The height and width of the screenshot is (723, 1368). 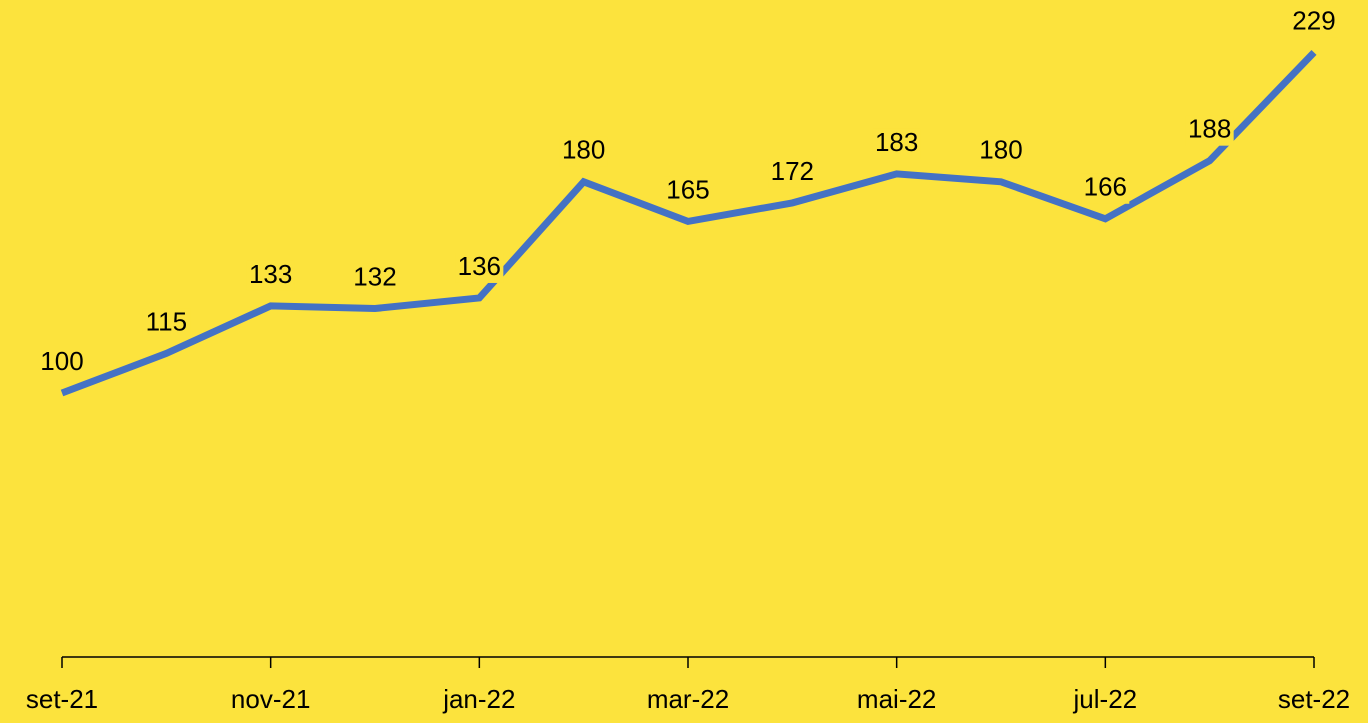 I want to click on data-label: 100, so click(x=61, y=361).